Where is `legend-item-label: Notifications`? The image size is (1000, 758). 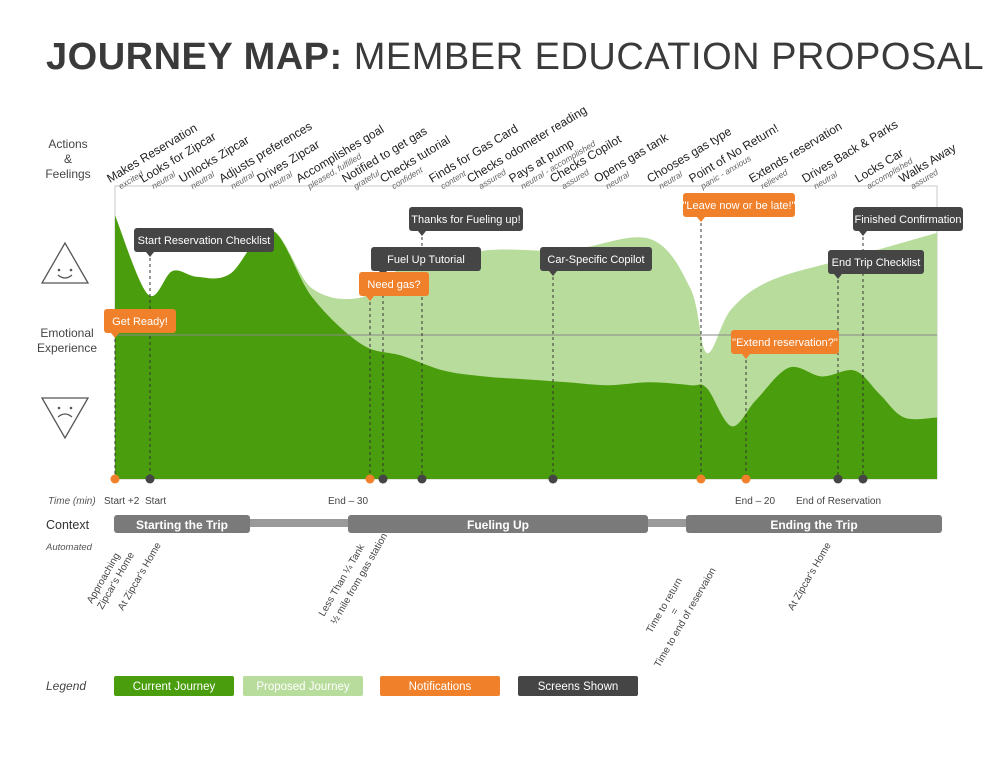
legend-item-label: Notifications is located at coordinates (440, 687).